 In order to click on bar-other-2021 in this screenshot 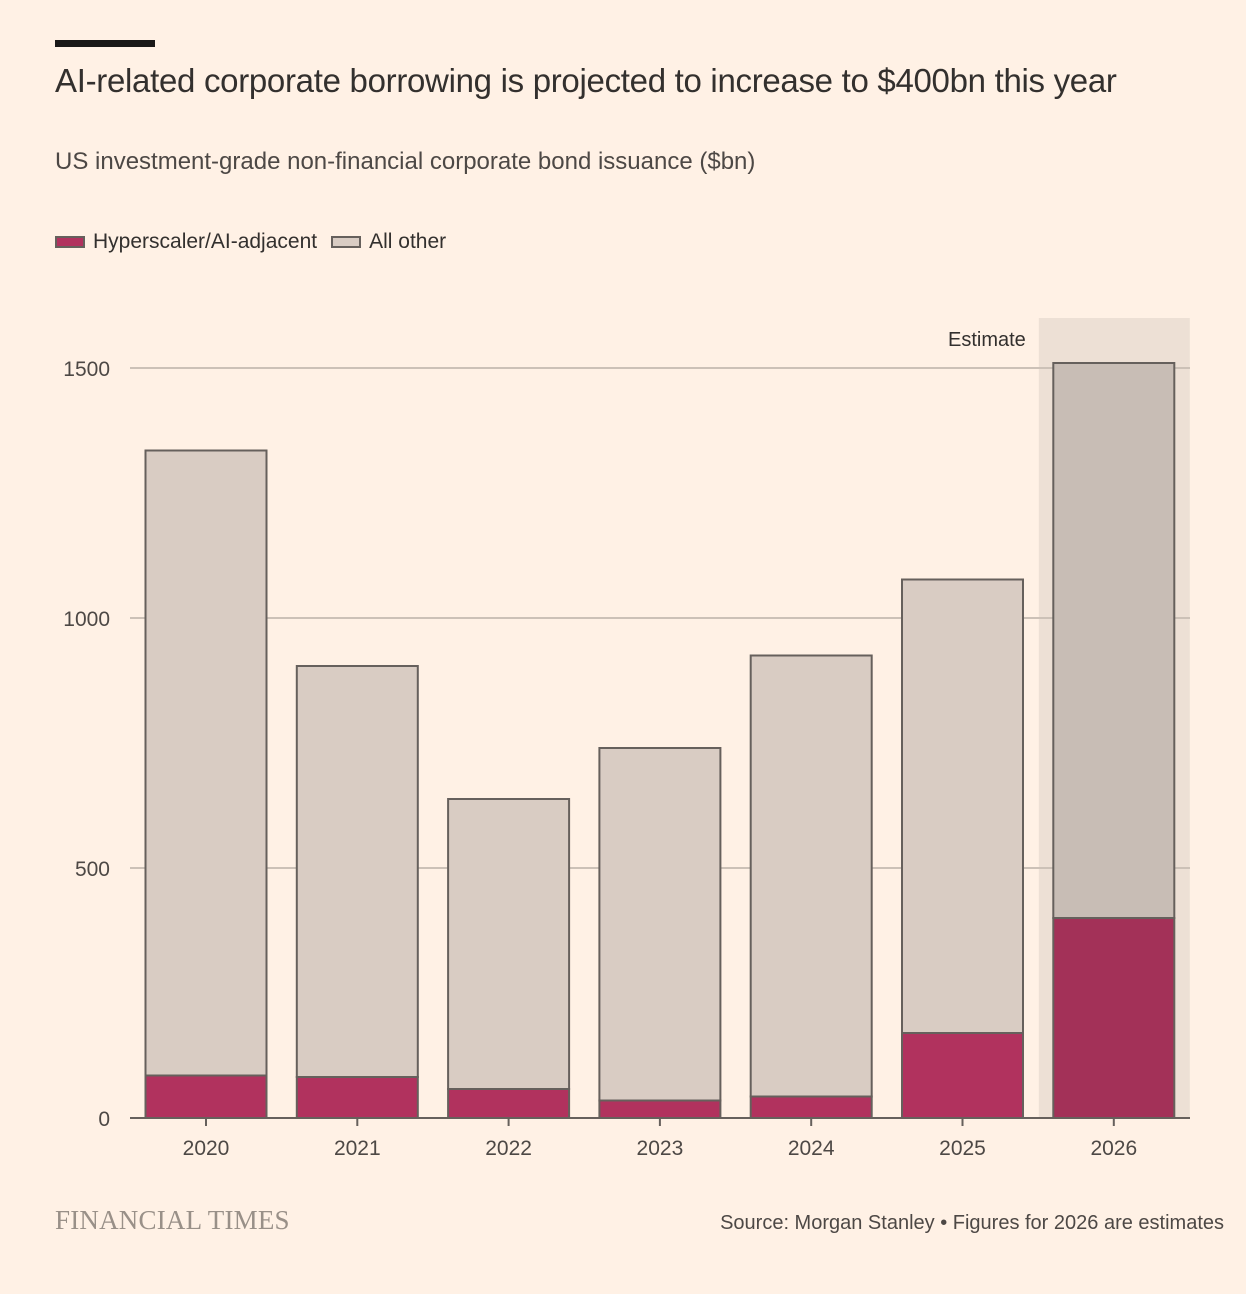, I will do `click(357, 871)`.